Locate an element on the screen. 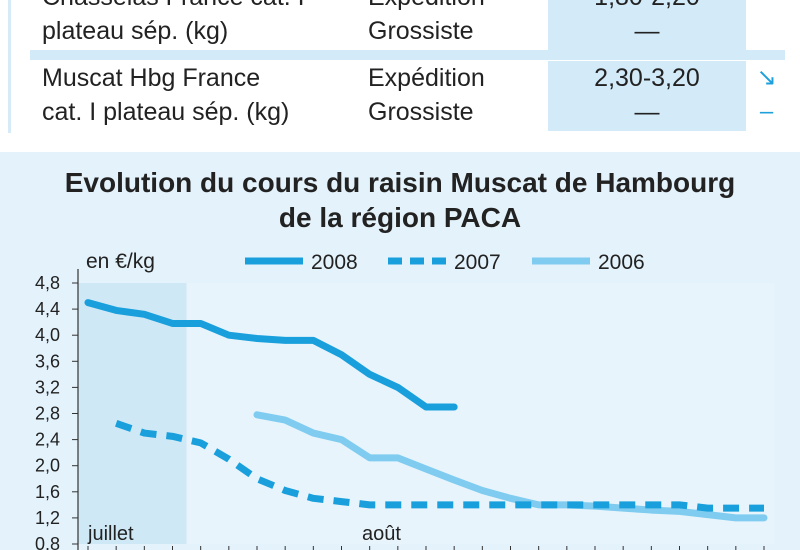  x-label-juillet: juillet is located at coordinates (110, 534).